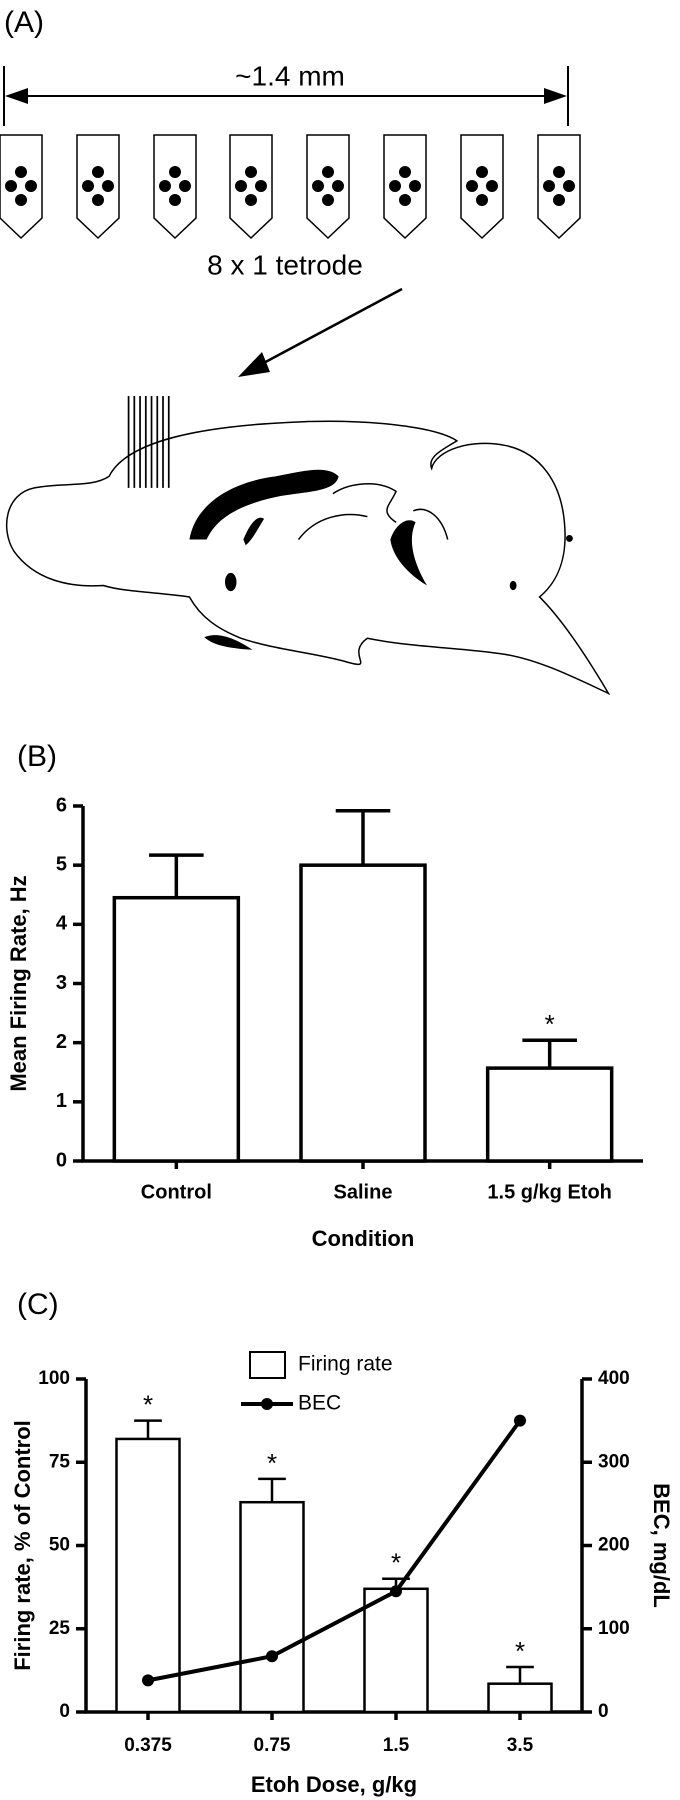 This screenshot has width=680, height=1800. I want to click on tetrode-array, so click(290, 187).